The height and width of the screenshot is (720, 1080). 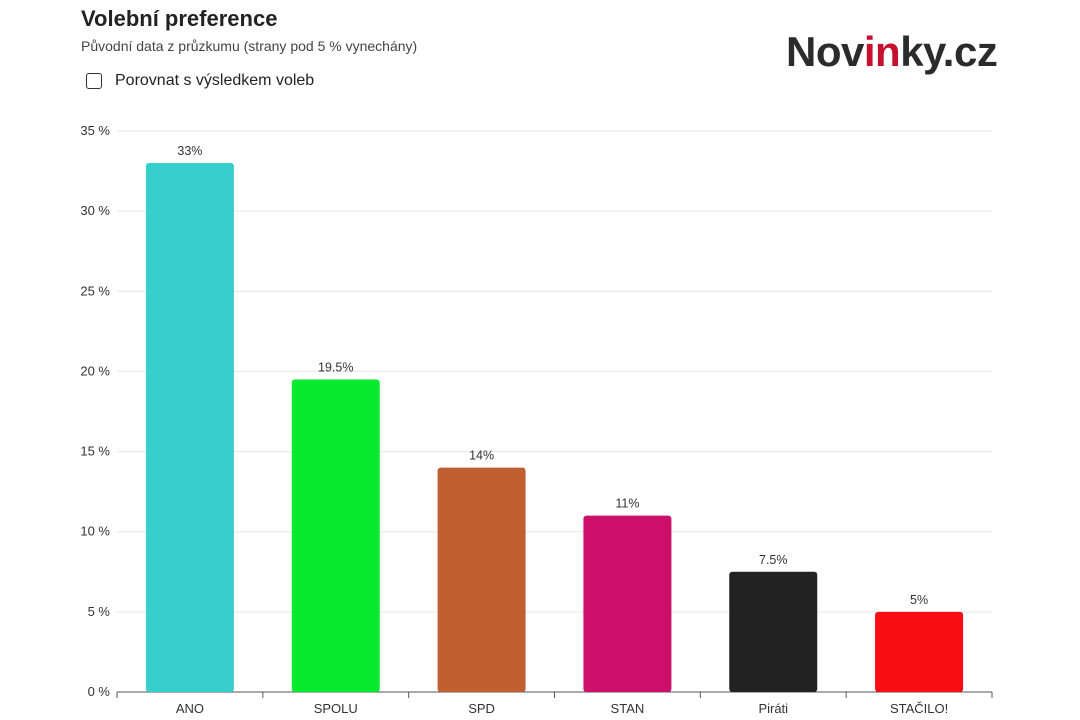 I want to click on y-tick-label: 30 %, so click(x=95, y=210).